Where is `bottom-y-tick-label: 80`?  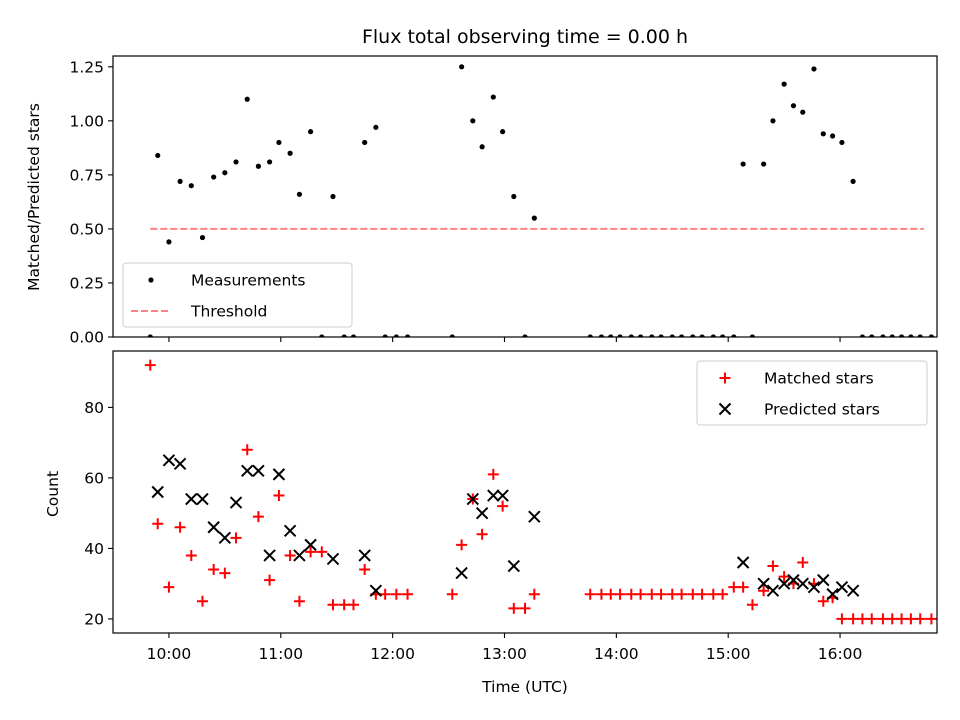 bottom-y-tick-label: 80 is located at coordinates (94, 408).